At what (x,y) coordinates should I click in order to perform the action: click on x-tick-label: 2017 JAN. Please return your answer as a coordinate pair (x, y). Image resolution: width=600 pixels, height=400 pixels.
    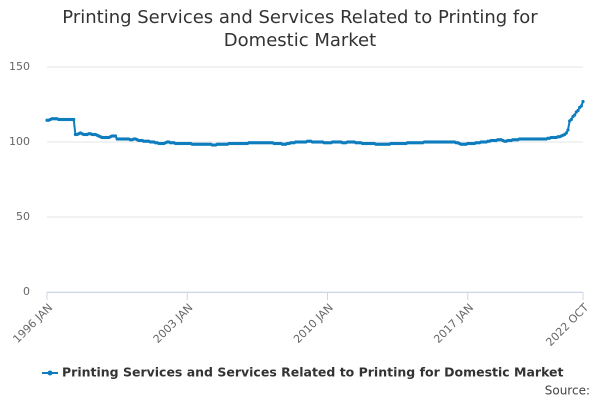
    Looking at the image, I should click on (453, 323).